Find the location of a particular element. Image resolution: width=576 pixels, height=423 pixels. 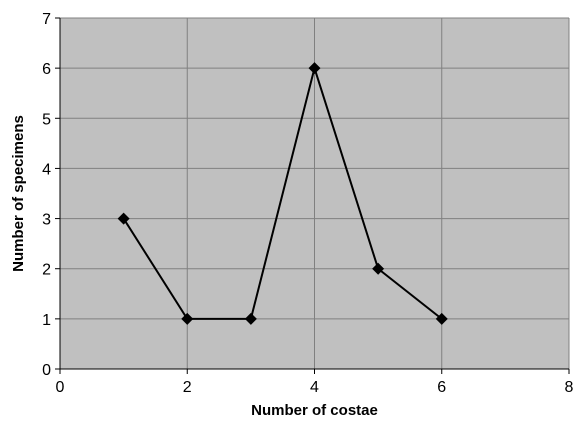

y-tick-label-6: 6 is located at coordinates (46, 69).